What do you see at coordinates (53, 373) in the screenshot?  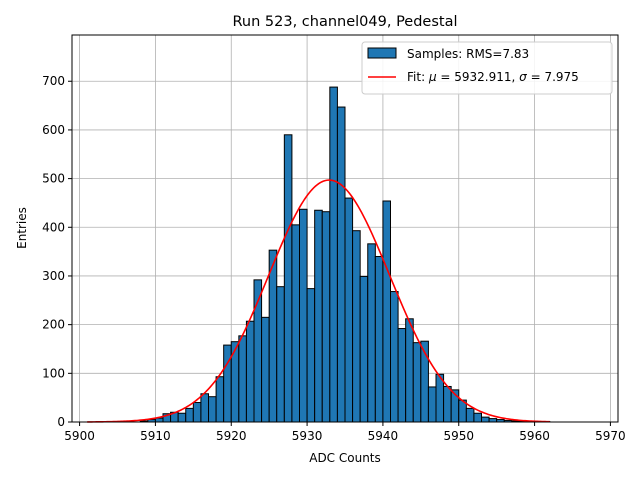 I see `y-tick-label: 100` at bounding box center [53, 373].